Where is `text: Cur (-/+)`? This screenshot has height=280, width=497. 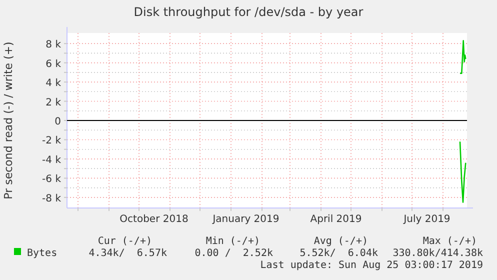 text: Cur (-/+) is located at coordinates (125, 241).